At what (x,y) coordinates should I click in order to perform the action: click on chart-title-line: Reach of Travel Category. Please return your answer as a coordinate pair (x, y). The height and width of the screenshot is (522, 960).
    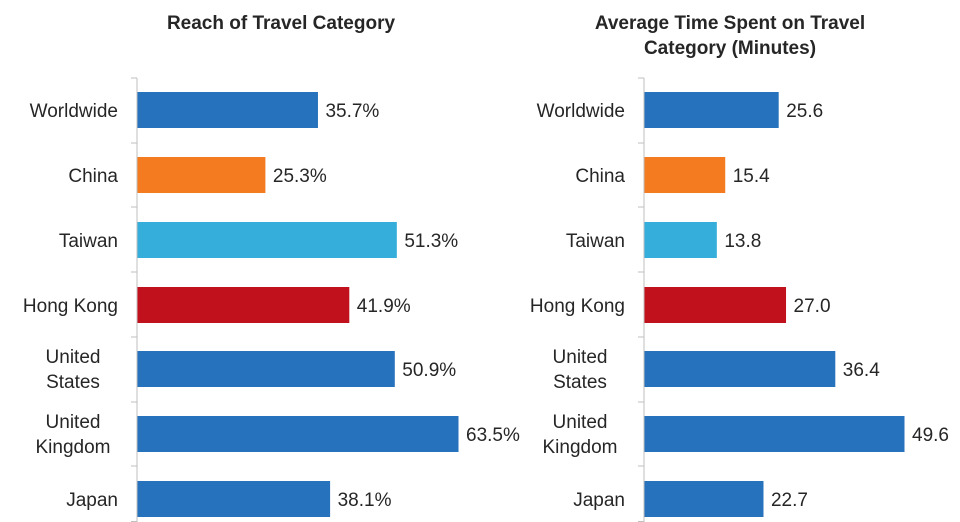
    Looking at the image, I should click on (281, 23).